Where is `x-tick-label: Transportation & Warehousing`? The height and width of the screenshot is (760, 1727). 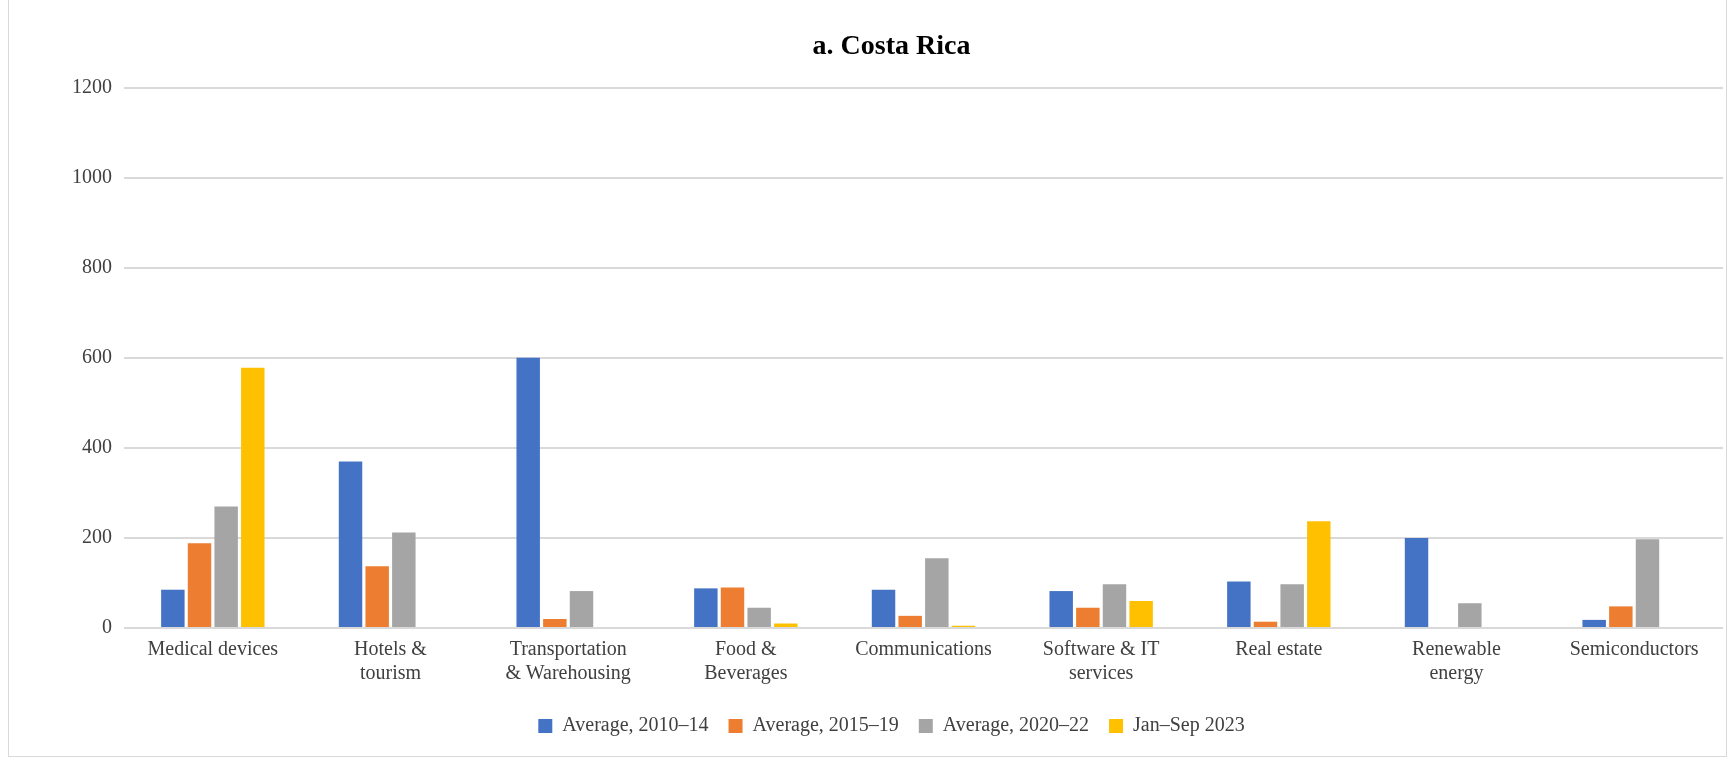 x-tick-label: Transportation & Warehousing is located at coordinates (568, 661).